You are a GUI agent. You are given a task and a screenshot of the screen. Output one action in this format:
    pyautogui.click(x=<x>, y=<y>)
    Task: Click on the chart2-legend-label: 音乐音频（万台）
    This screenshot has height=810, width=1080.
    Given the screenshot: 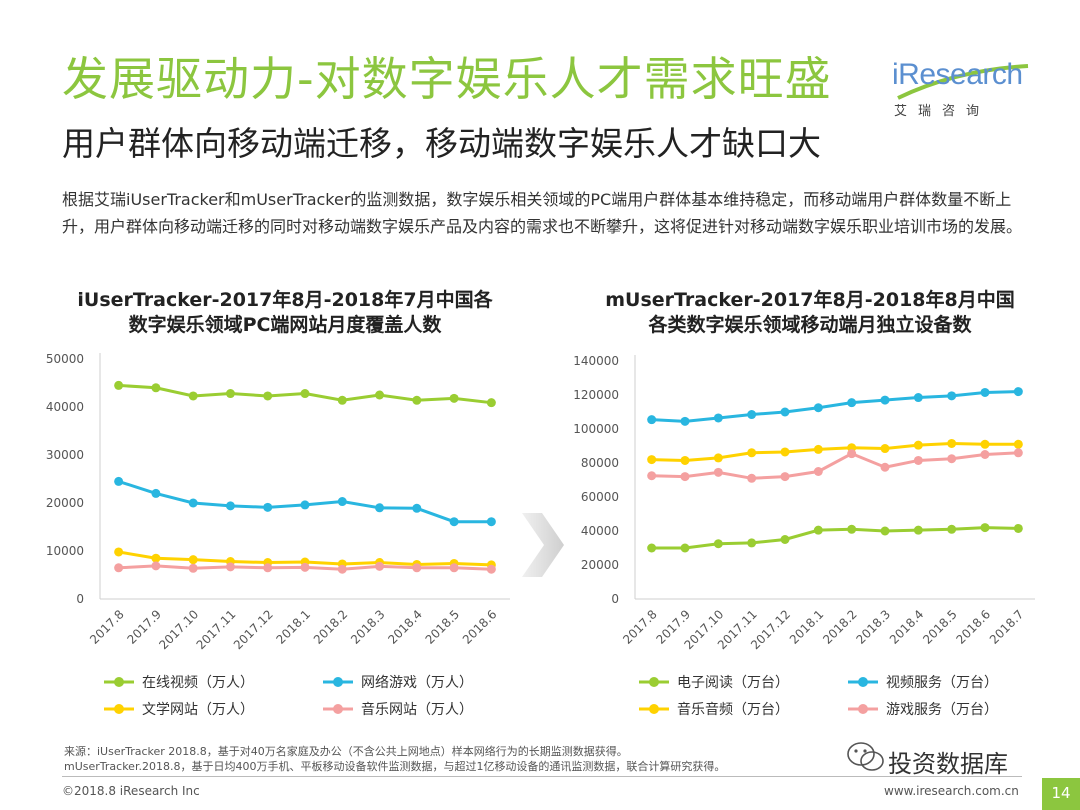 What is the action you would take?
    pyautogui.click(x=733, y=709)
    